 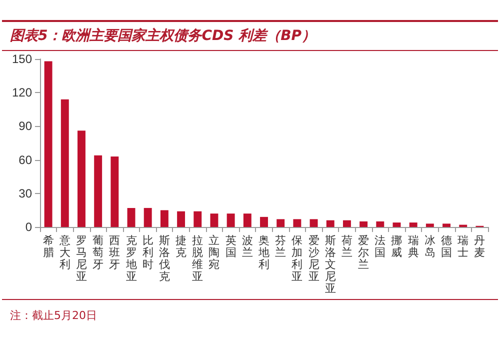 What do you see at coordinates (25, 159) in the screenshot?
I see `y-tick-label: 60` at bounding box center [25, 159].